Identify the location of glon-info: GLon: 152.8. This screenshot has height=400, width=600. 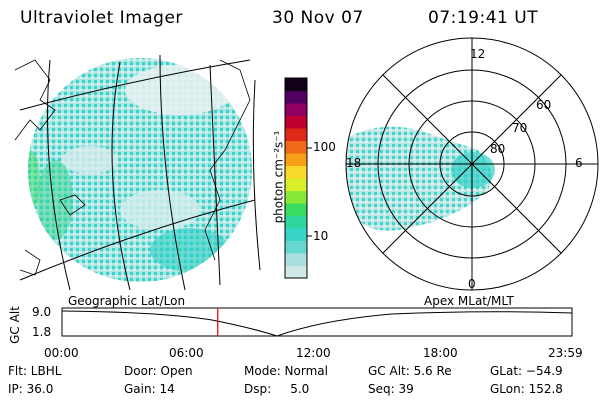
(526, 389).